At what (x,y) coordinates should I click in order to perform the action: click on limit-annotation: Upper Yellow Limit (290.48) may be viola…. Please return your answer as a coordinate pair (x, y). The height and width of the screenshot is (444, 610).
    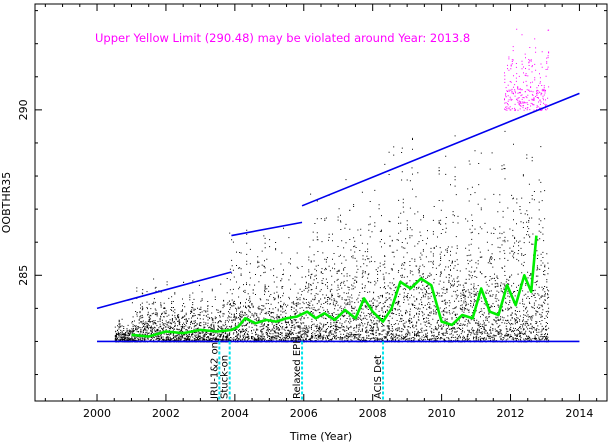
    Looking at the image, I should click on (282, 38).